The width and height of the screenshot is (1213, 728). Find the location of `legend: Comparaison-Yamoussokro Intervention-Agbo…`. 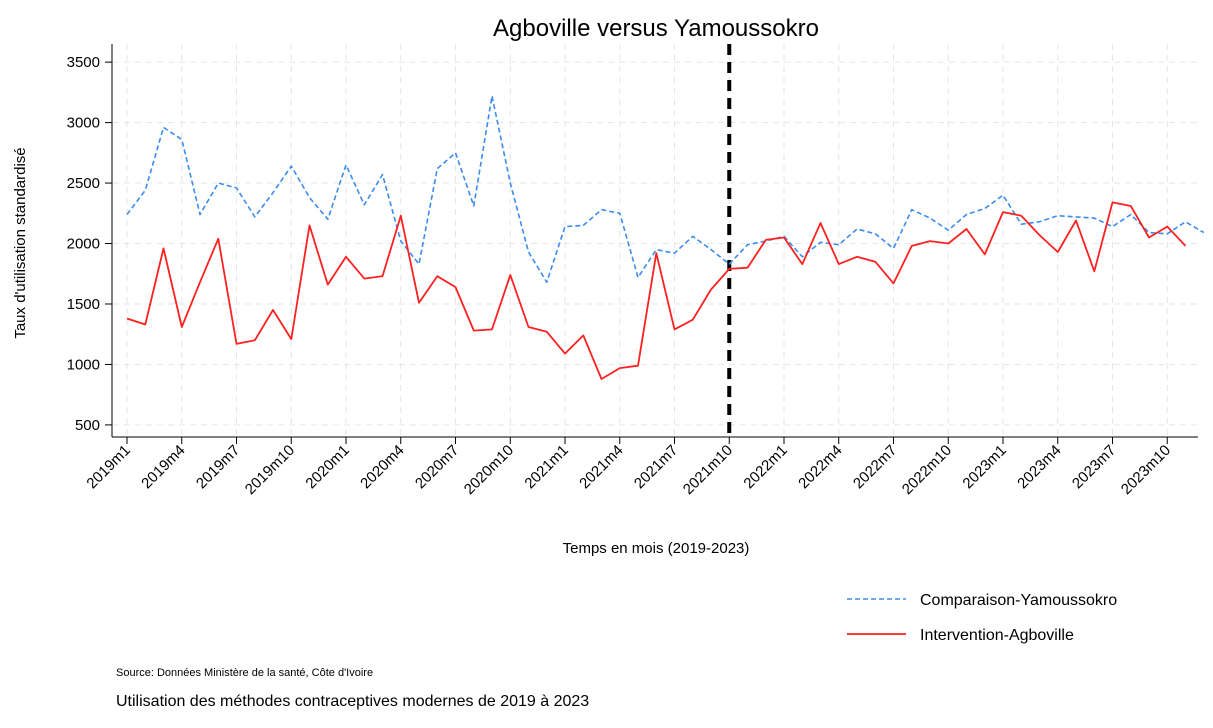

legend: Comparaison-Yamoussokro Intervention-Agbo… is located at coordinates (982, 618).